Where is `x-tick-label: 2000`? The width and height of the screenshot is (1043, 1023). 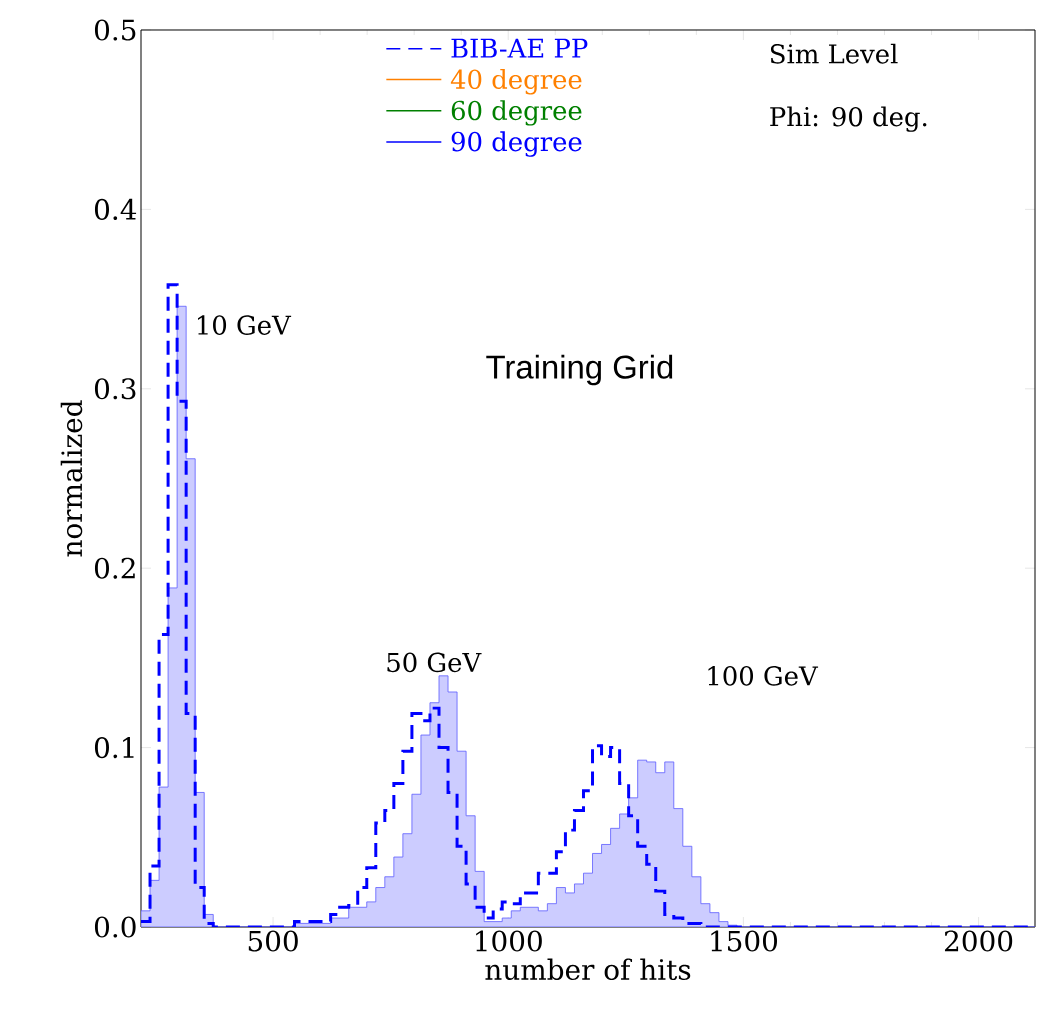
x-tick-label: 2000 is located at coordinates (978, 941).